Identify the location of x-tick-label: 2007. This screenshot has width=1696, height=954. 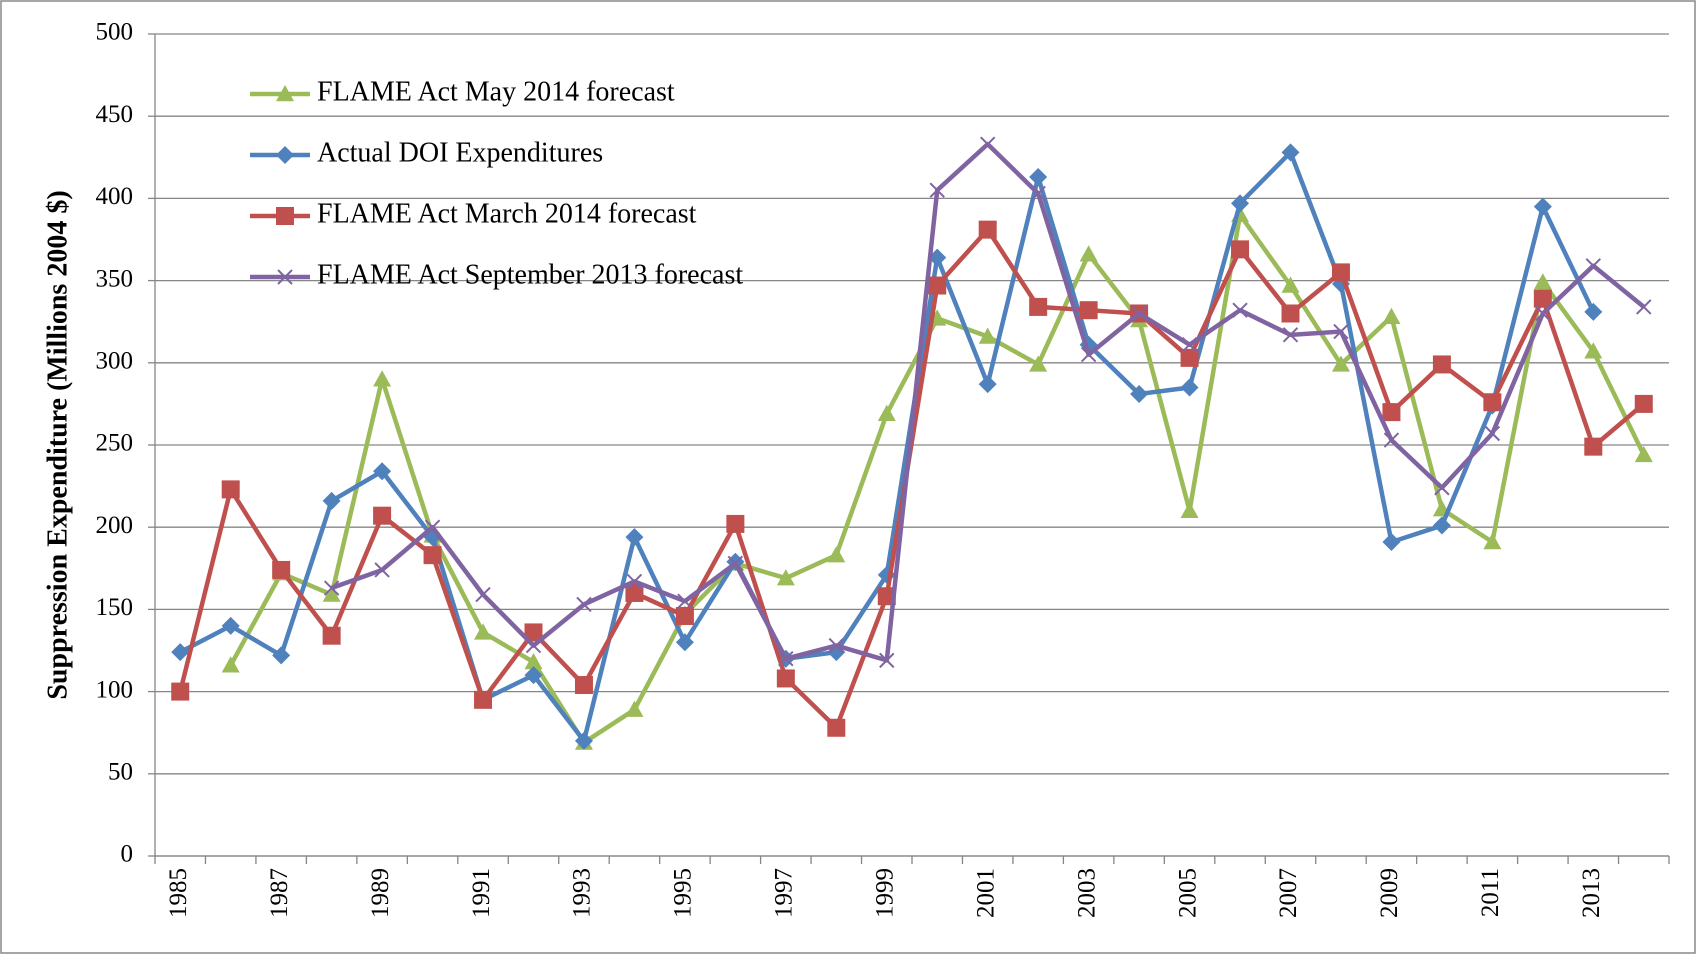
(1288, 893).